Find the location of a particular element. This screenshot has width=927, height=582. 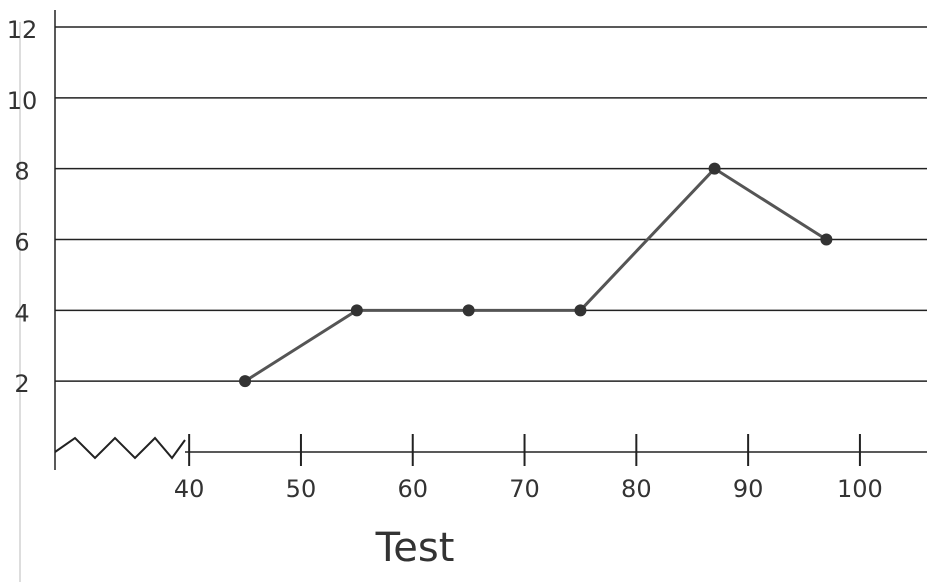

y-tick-label: 4 is located at coordinates (21, 313).